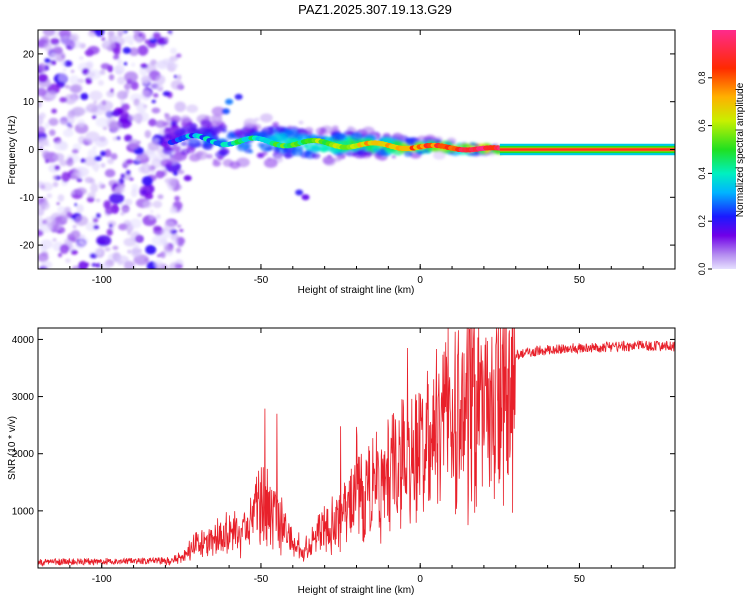 This screenshot has height=600, width=750. What do you see at coordinates (27, 246) in the screenshot?
I see `spec-ytick-label: -20` at bounding box center [27, 246].